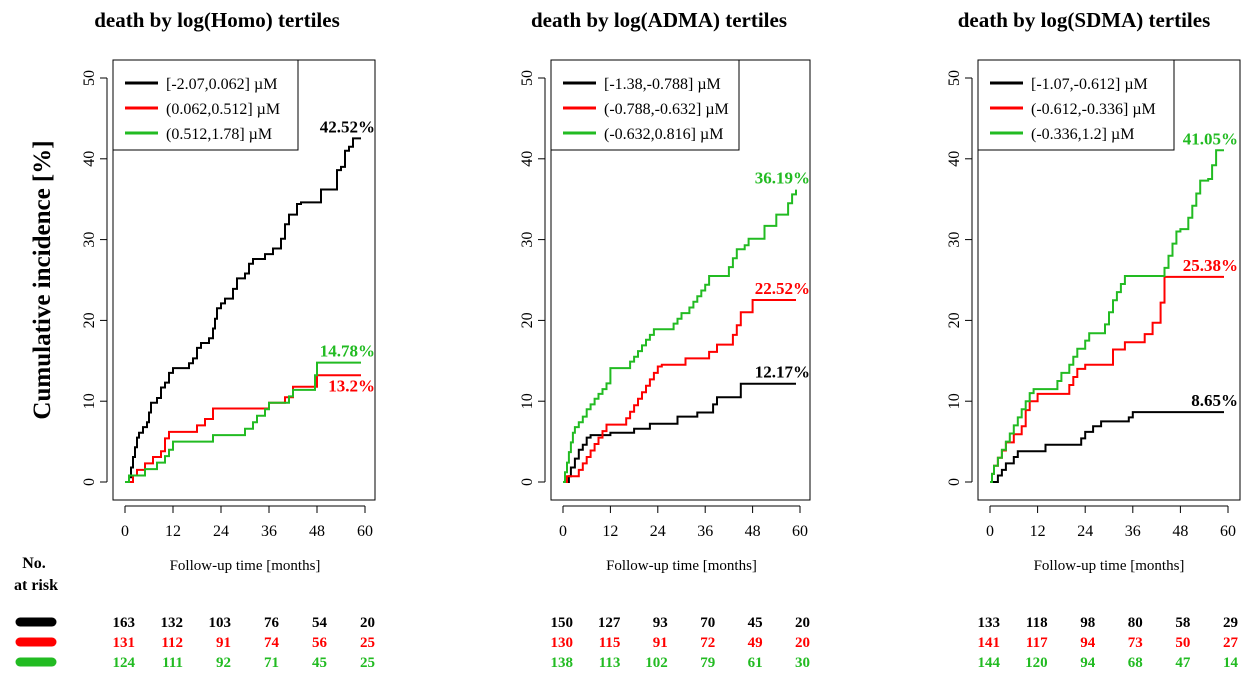 Image resolution: width=1257 pixels, height=675 pixels. Describe the element at coordinates (124, 643) in the screenshot. I see `at-risk-value: 131` at that location.